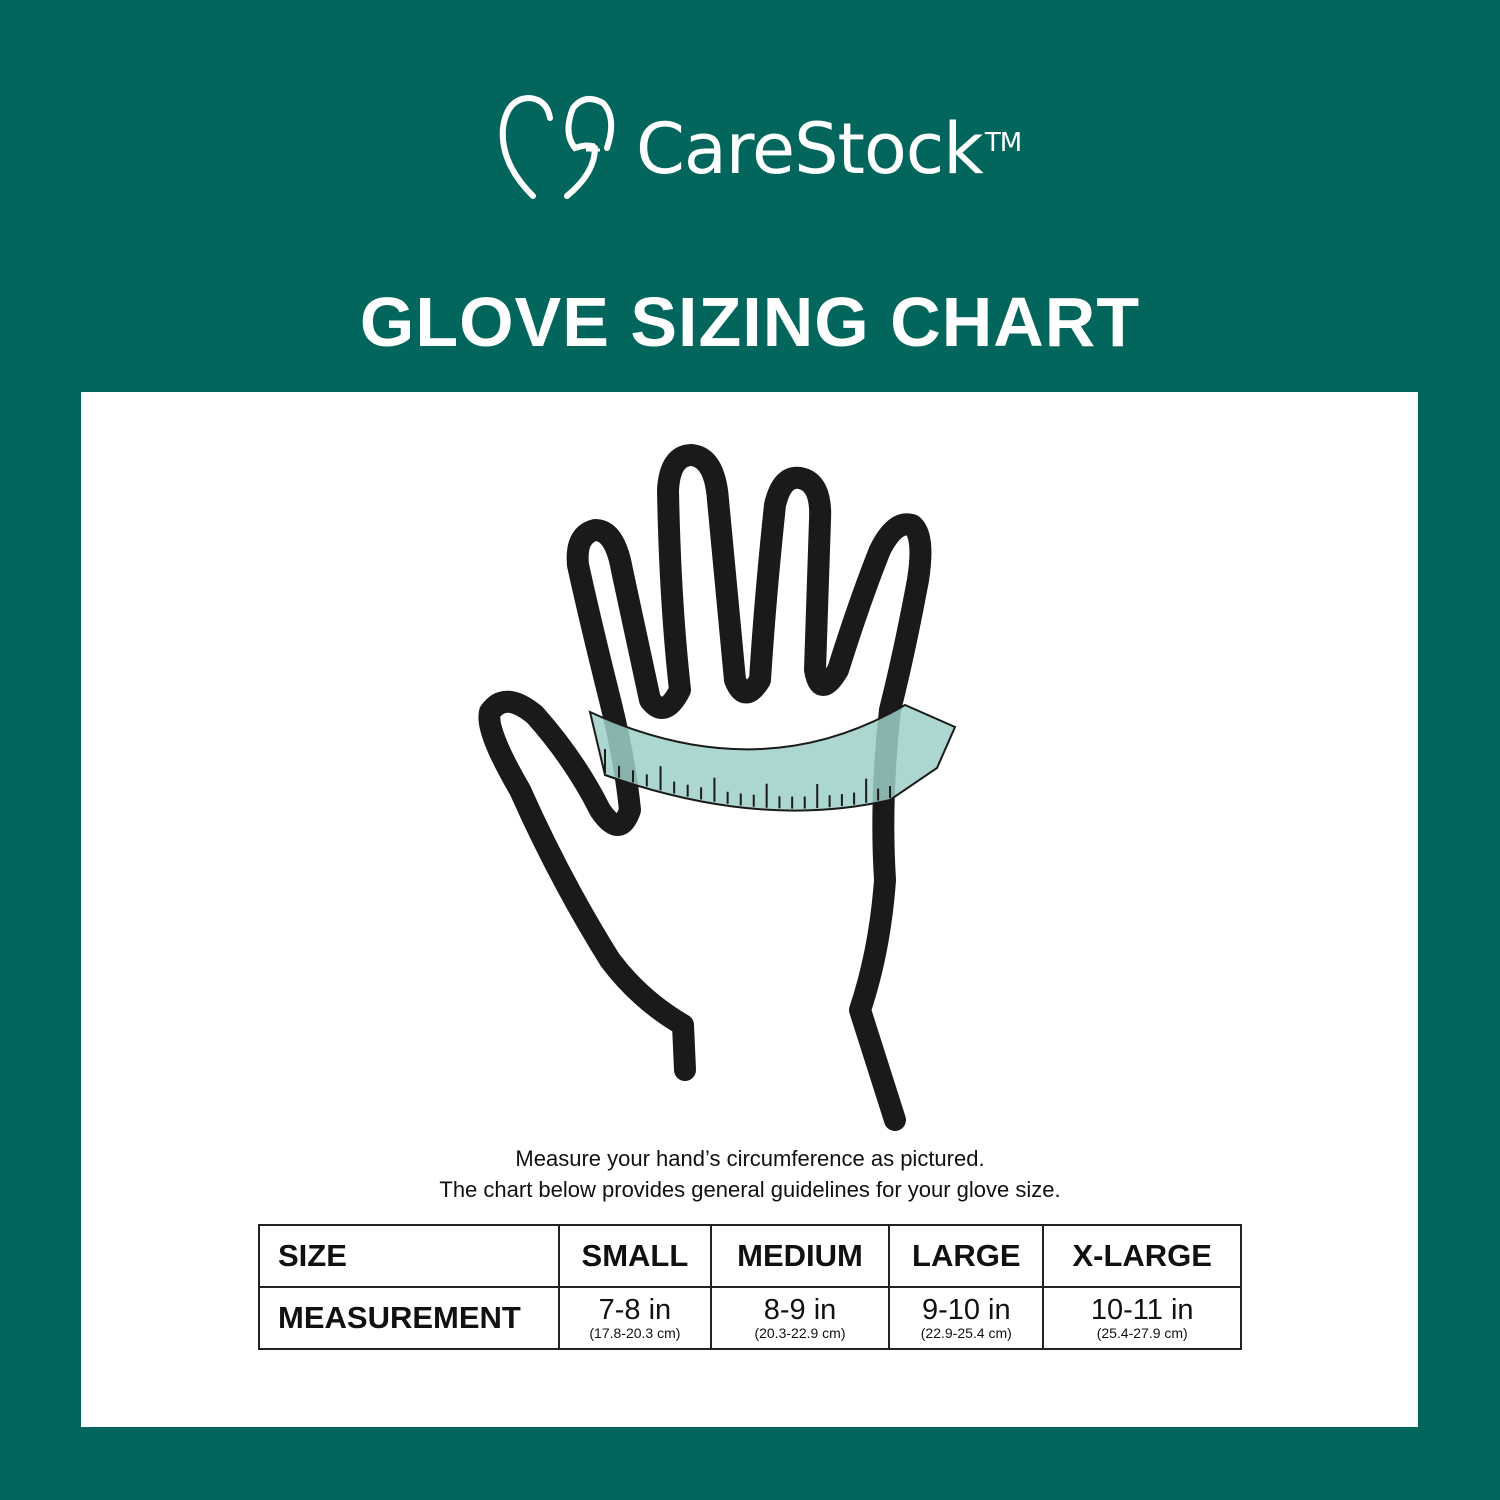  Describe the element at coordinates (966, 1256) in the screenshot. I see `size-large: LARGE` at that location.